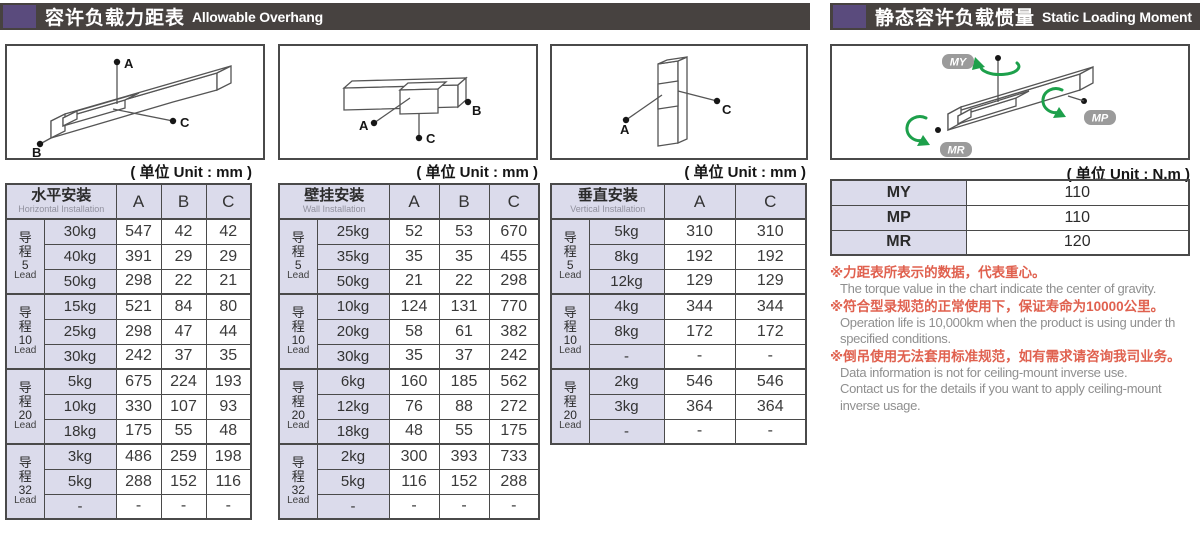 Image resolution: width=1200 pixels, height=542 pixels. I want to click on value-cell: 53, so click(464, 231).